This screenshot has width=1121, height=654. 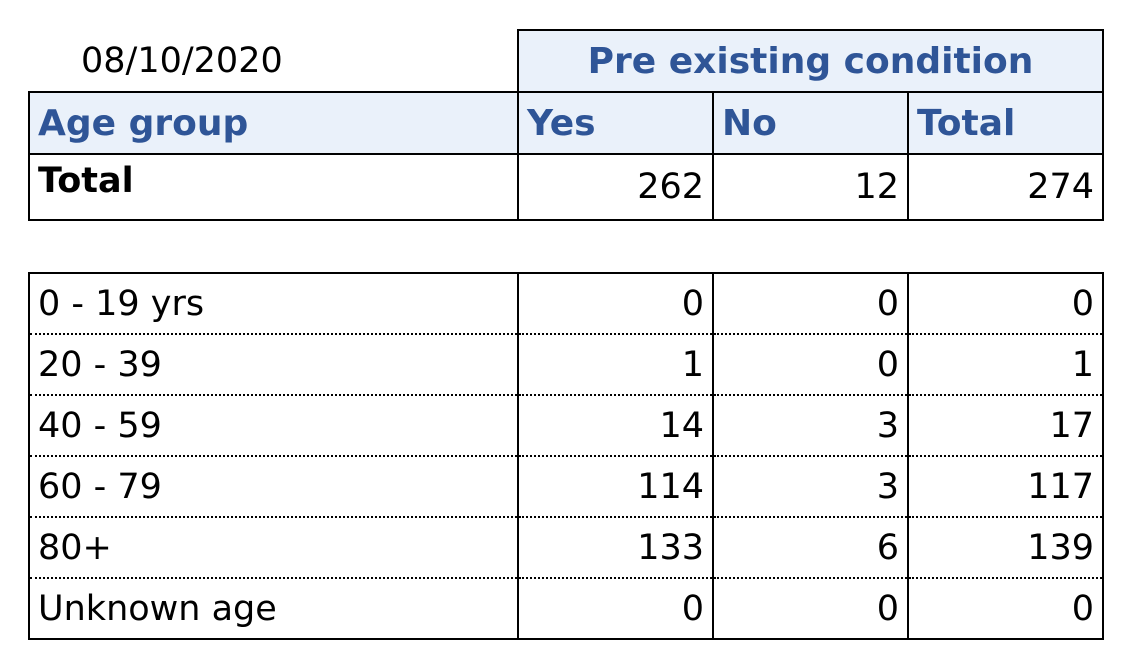 I want to click on age-group-label: 20 - 39, so click(x=273, y=365).